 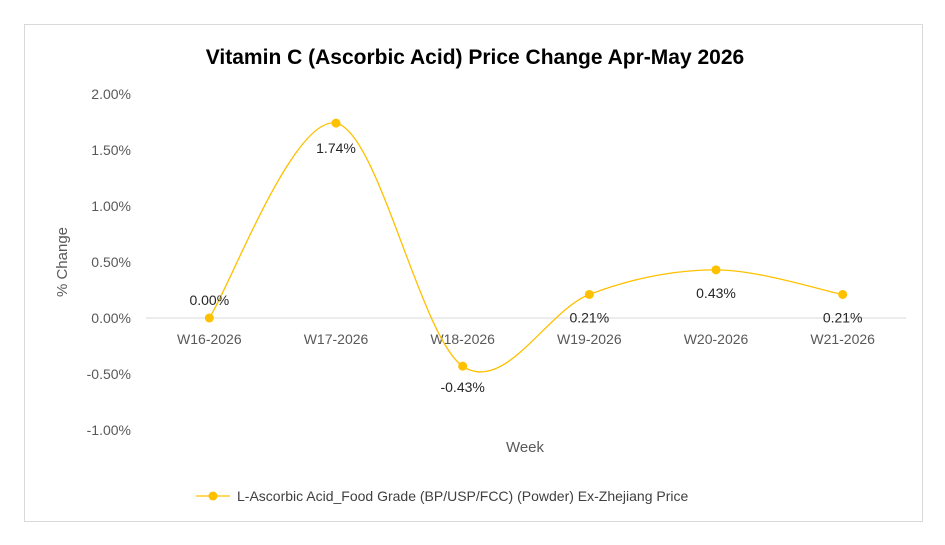 I want to click on y-tick-label: 1.00%, so click(x=111, y=206).